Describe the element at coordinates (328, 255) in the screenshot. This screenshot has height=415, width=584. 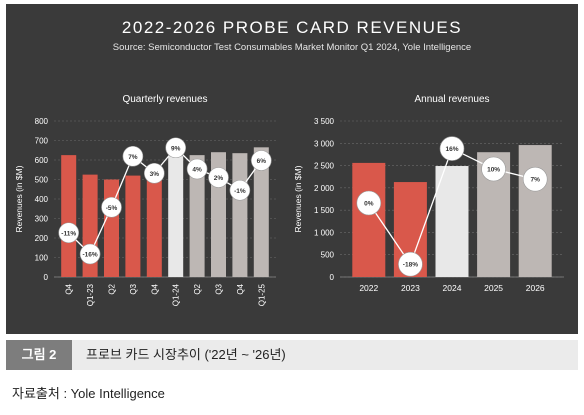
I see `annual-y-tick-label: 500` at that location.